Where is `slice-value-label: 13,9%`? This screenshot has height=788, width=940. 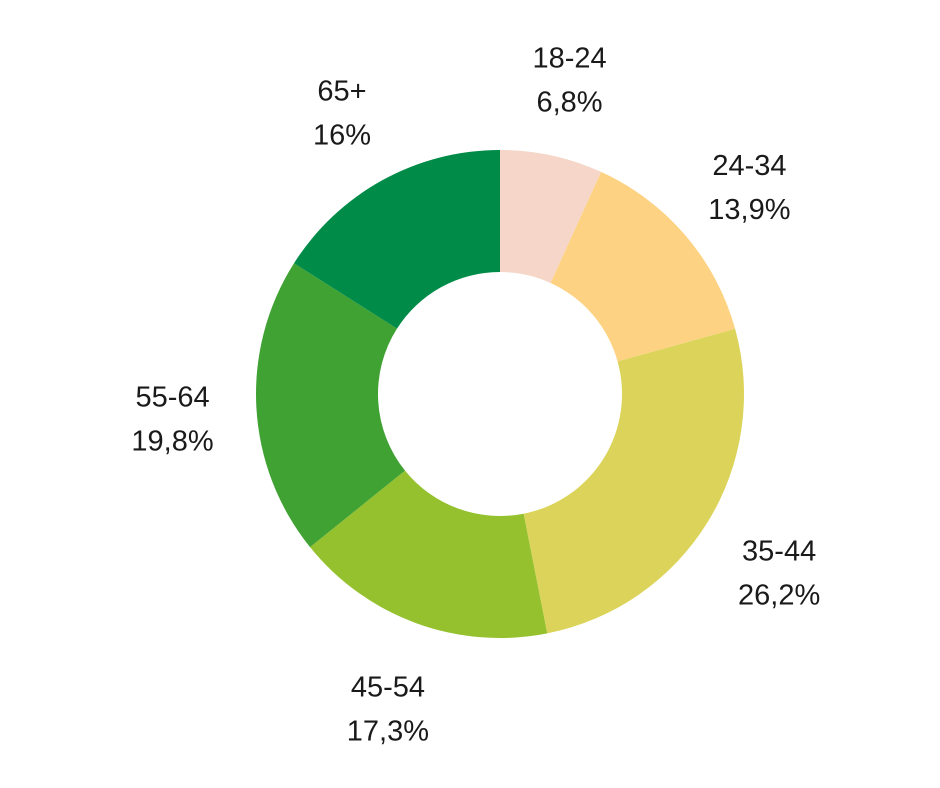 slice-value-label: 13,9% is located at coordinates (749, 210).